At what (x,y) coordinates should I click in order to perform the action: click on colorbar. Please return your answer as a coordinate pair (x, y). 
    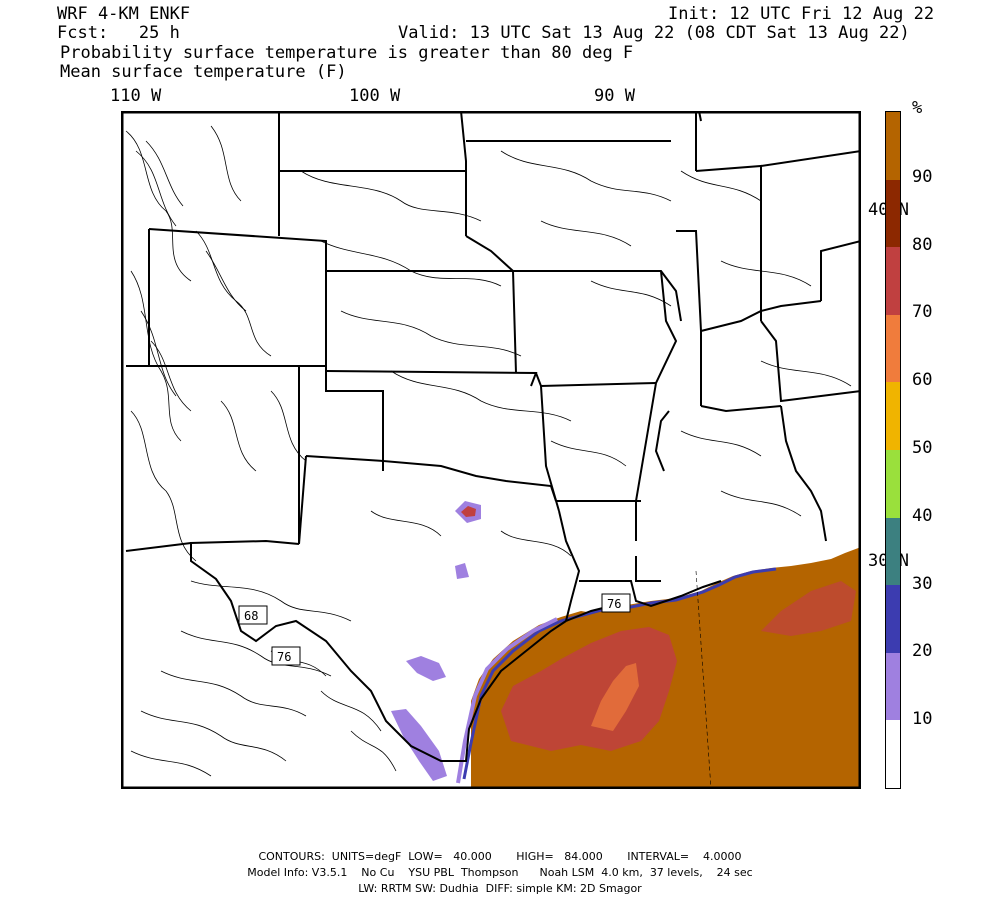
    Looking at the image, I should click on (893, 450).